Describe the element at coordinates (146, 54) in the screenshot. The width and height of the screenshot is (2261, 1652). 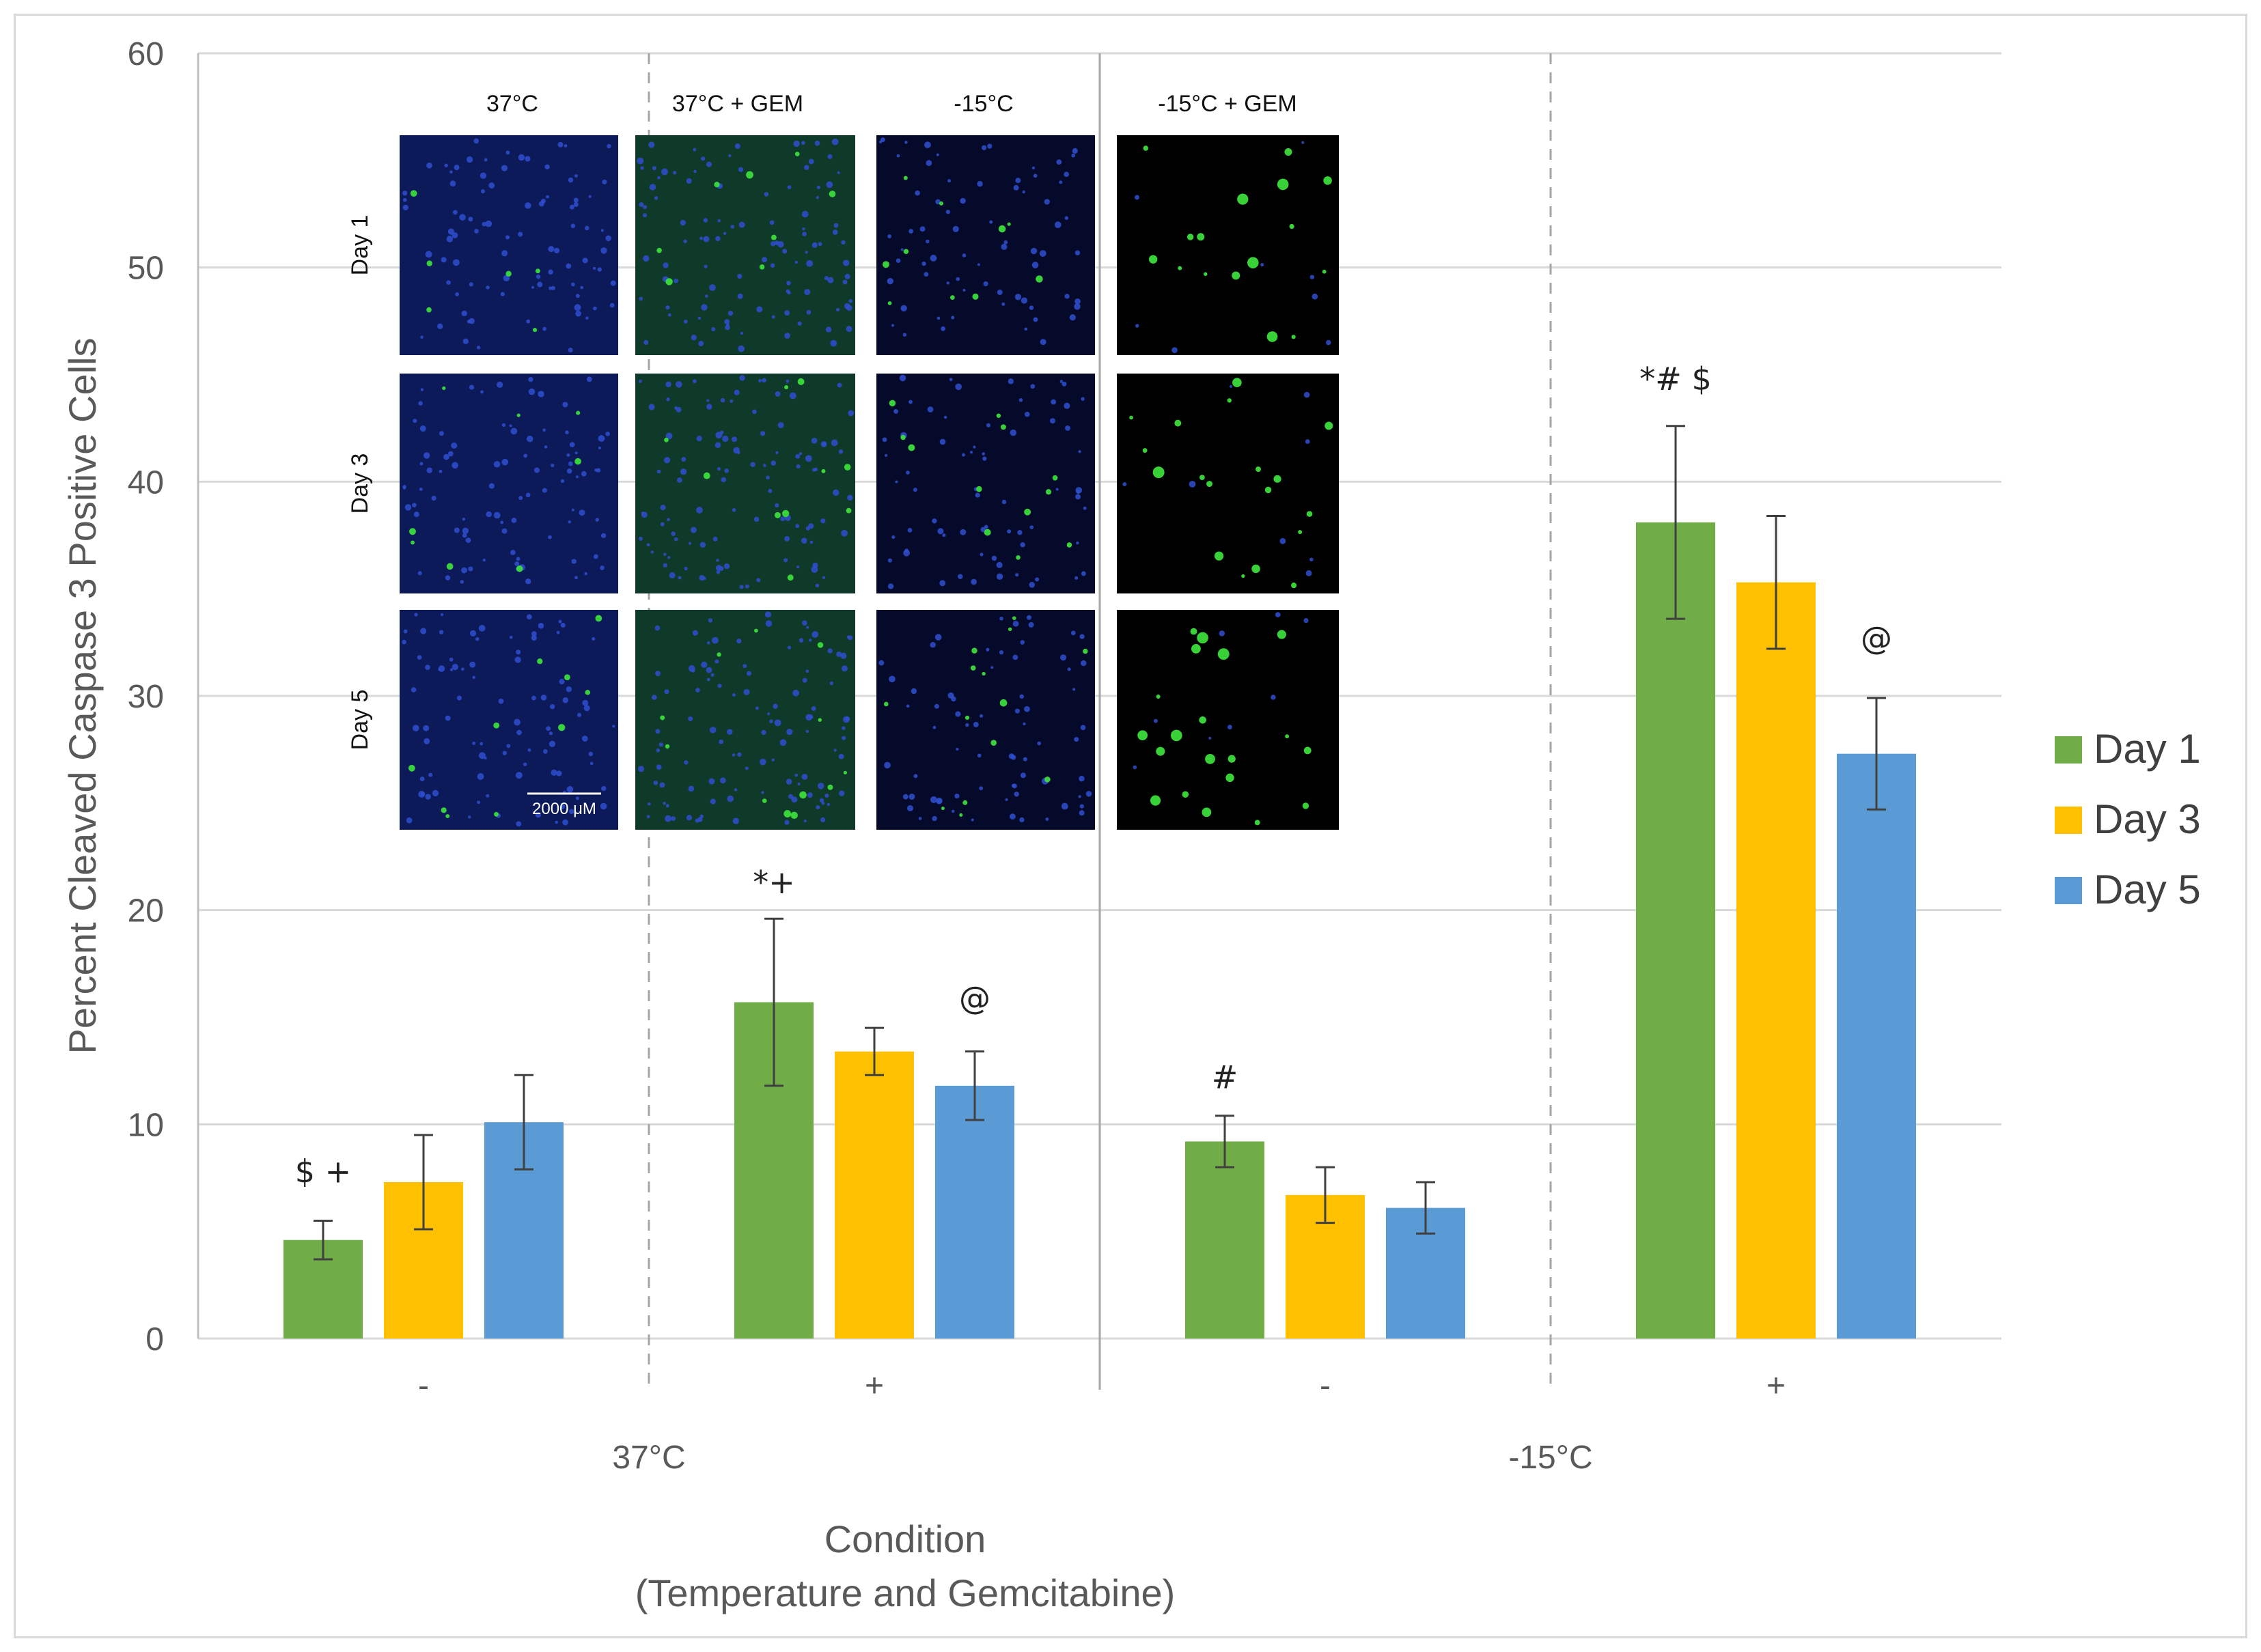
I see `y-tick-label: 60` at that location.